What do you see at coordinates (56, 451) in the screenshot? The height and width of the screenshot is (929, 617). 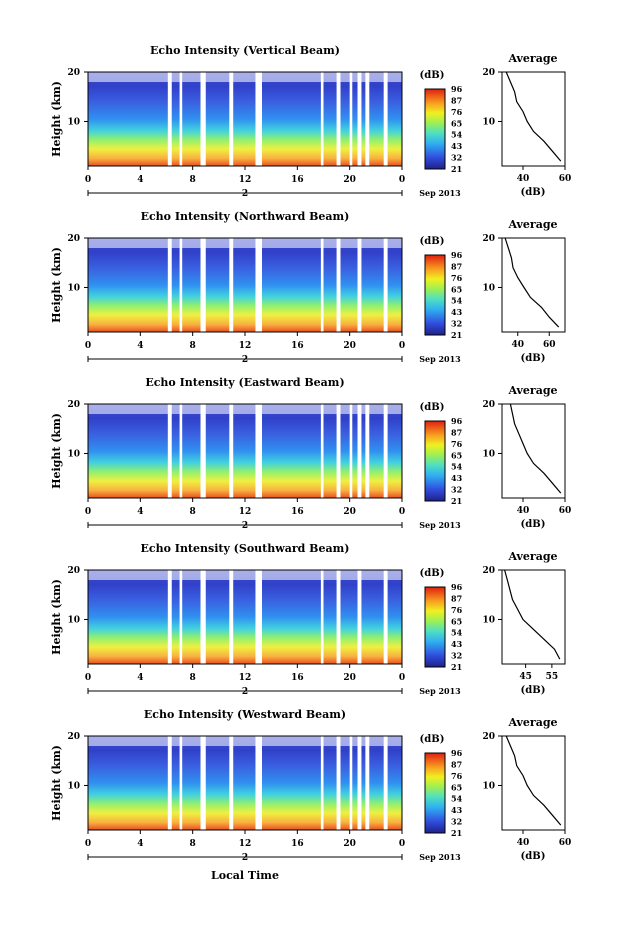 I see `y-axis-label: Height (km)` at bounding box center [56, 451].